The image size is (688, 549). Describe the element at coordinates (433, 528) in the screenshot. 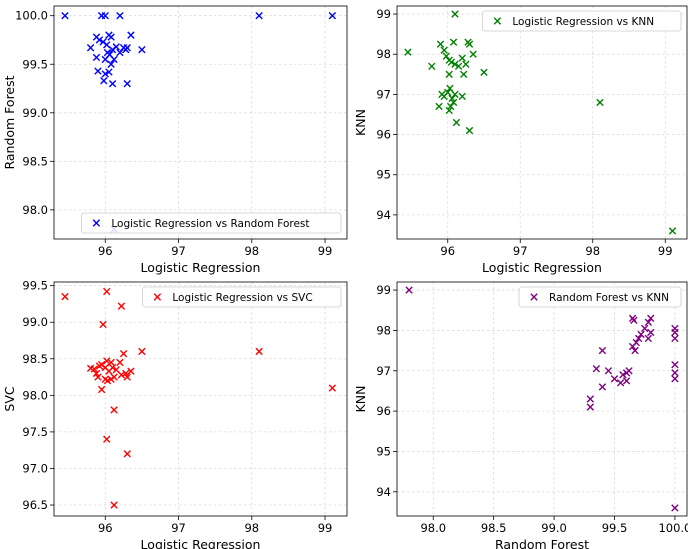

I see `x-tick-label: 98.0` at that location.